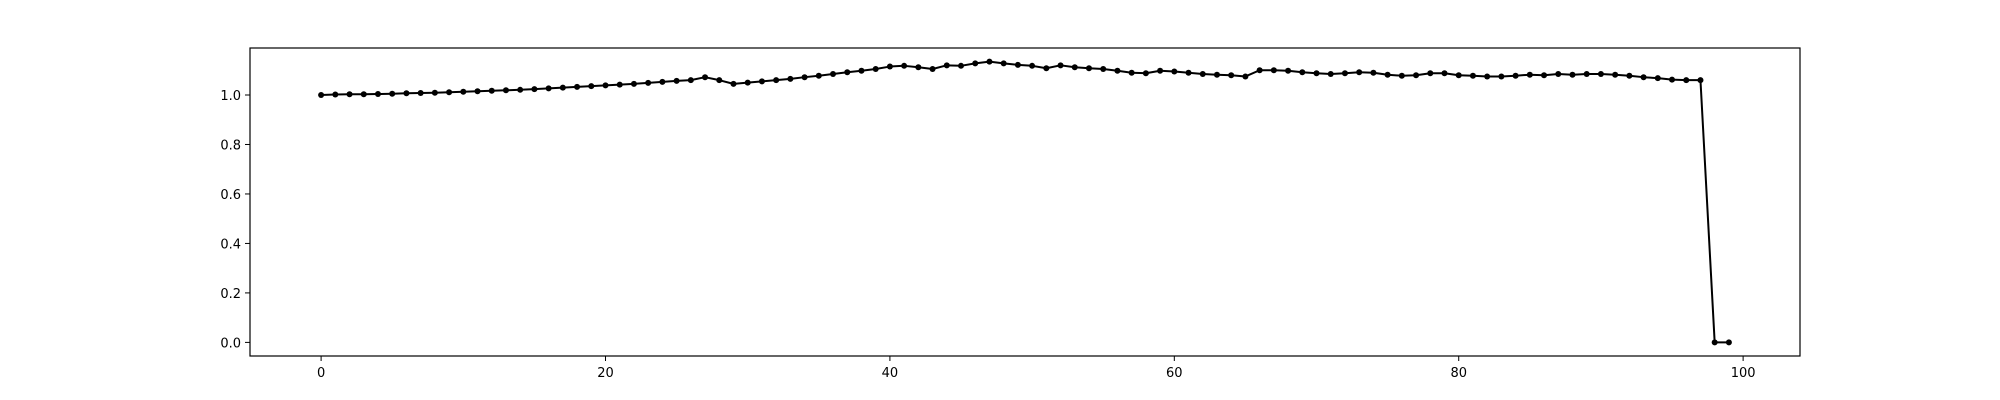 This screenshot has width=2000, height=400. What do you see at coordinates (235, 220) in the screenshot?
I see `y-axis: 0.0 0.2 0.4 0.6 0.8 1.0` at bounding box center [235, 220].